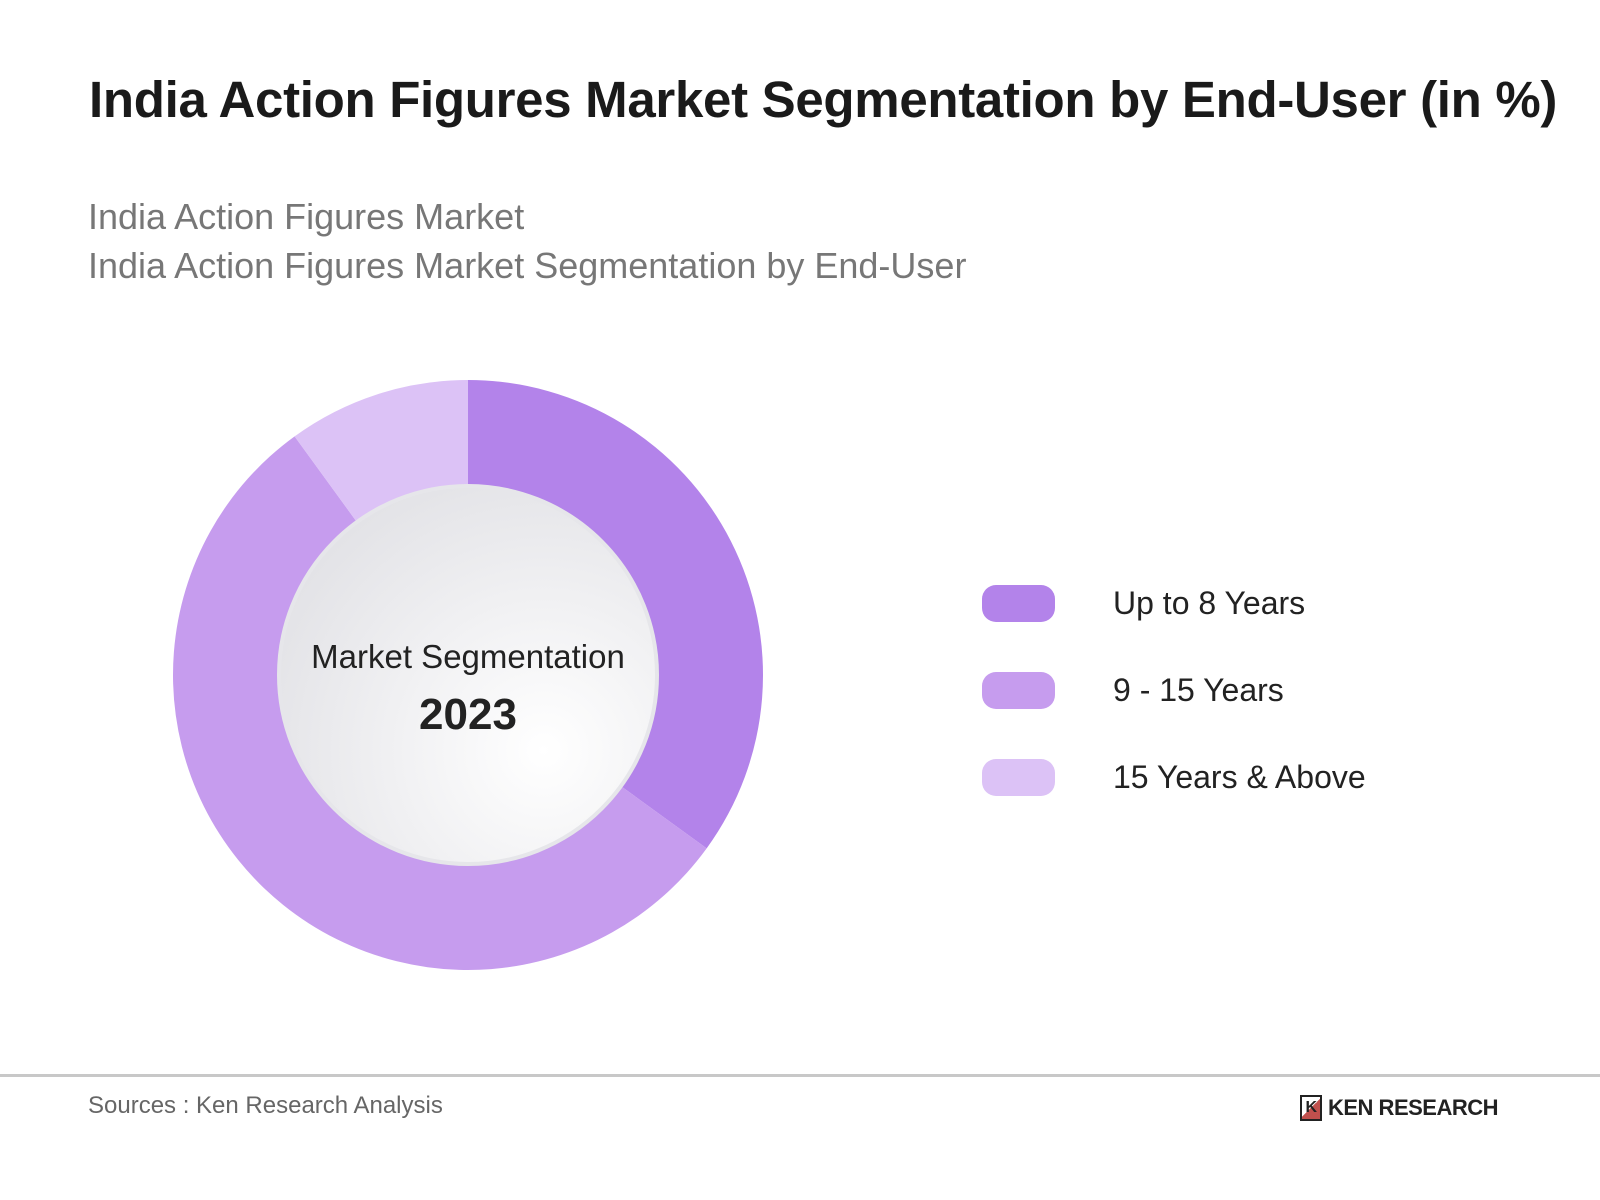 Image resolution: width=1600 pixels, height=1200 pixels. What do you see at coordinates (265, 1105) in the screenshot?
I see `source-note: Sources : Ken Research Analysis` at bounding box center [265, 1105].